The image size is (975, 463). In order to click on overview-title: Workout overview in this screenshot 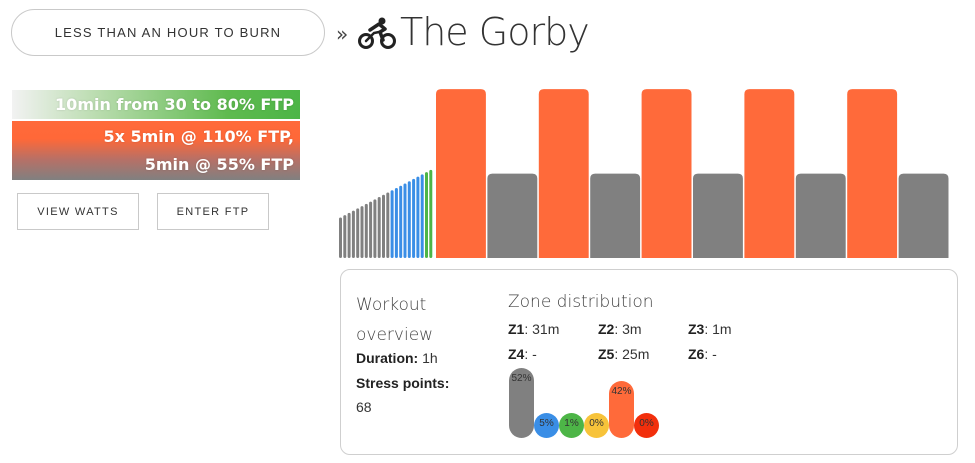, I will do `click(395, 320)`.